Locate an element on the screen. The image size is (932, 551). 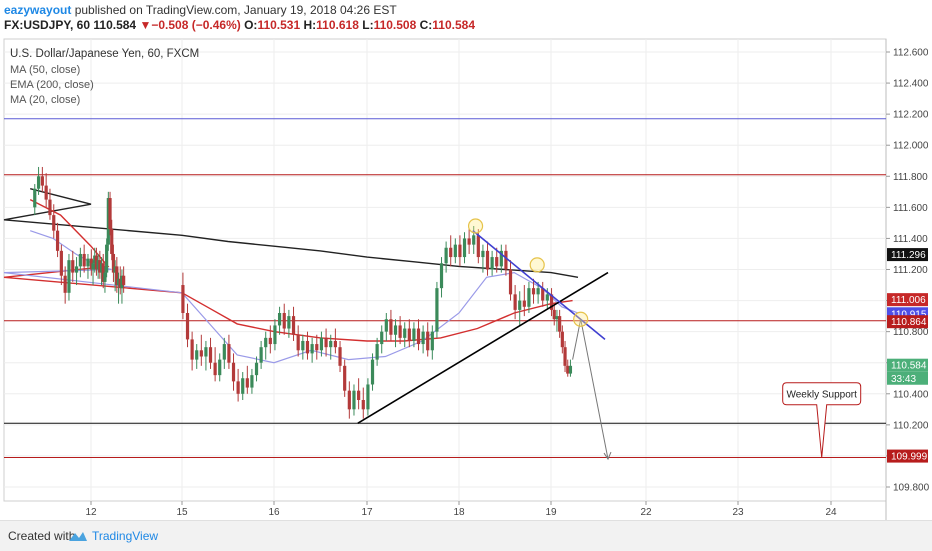
y-tick-label-7: 111.200 is located at coordinates (910, 270).